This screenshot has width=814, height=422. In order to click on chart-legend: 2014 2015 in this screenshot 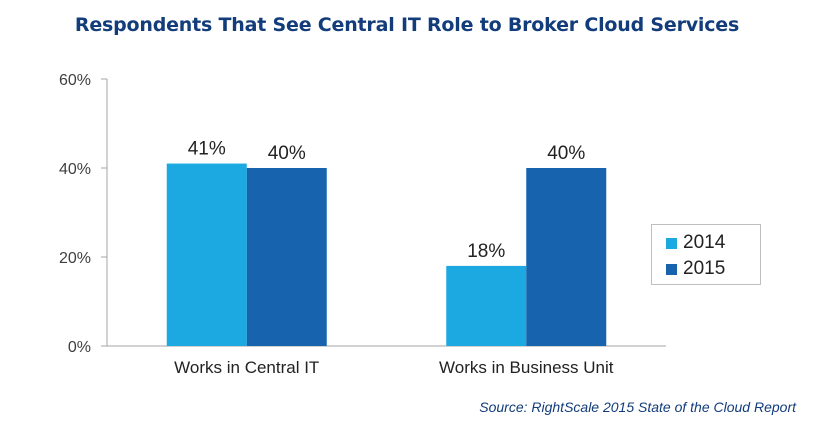, I will do `click(706, 254)`.